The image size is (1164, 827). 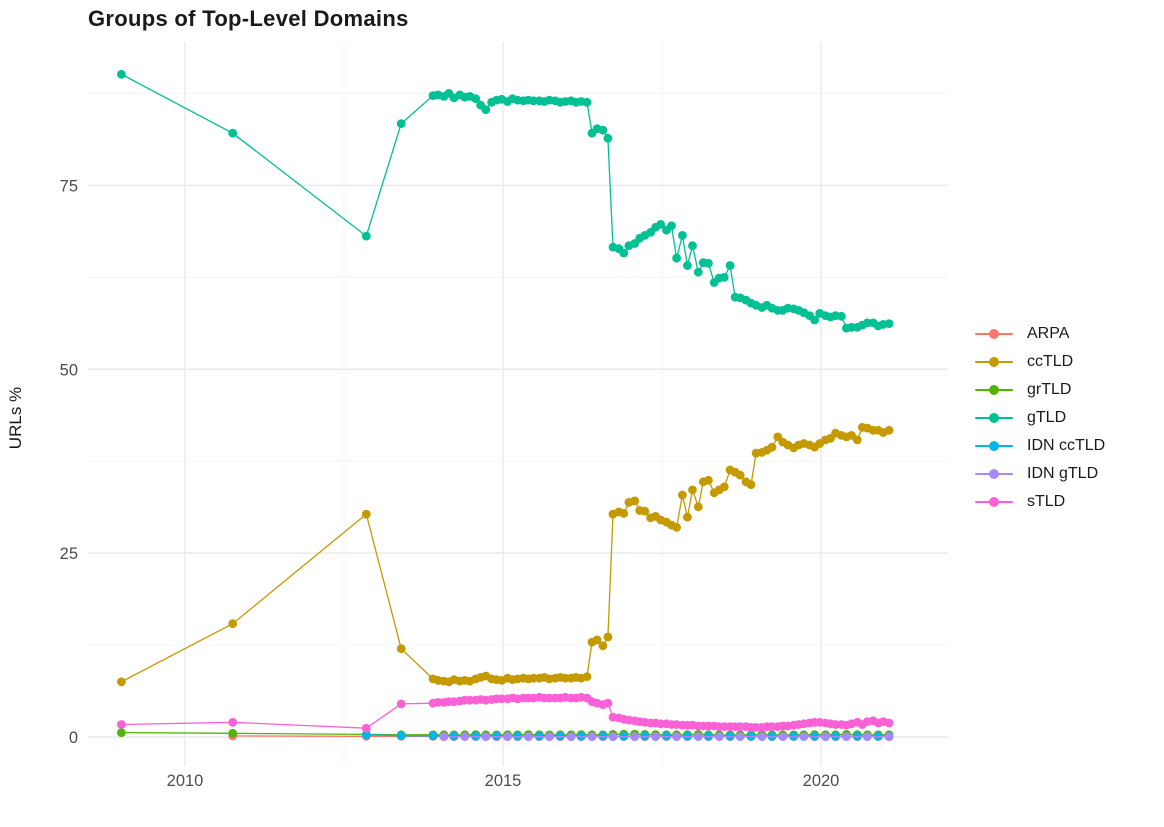 I want to click on legend-item-ARPA: ARPA, so click(x=1040, y=334).